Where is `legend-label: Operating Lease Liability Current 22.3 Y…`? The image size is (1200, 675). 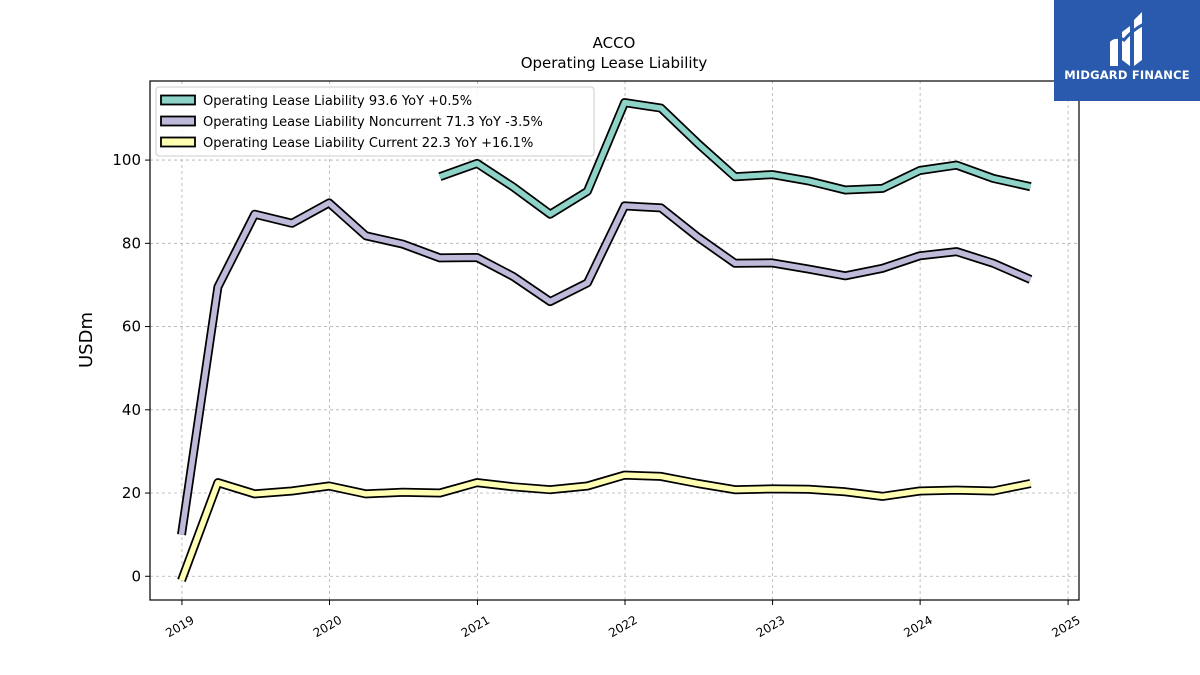 legend-label: Operating Lease Liability Current 22.3 Y… is located at coordinates (368, 143).